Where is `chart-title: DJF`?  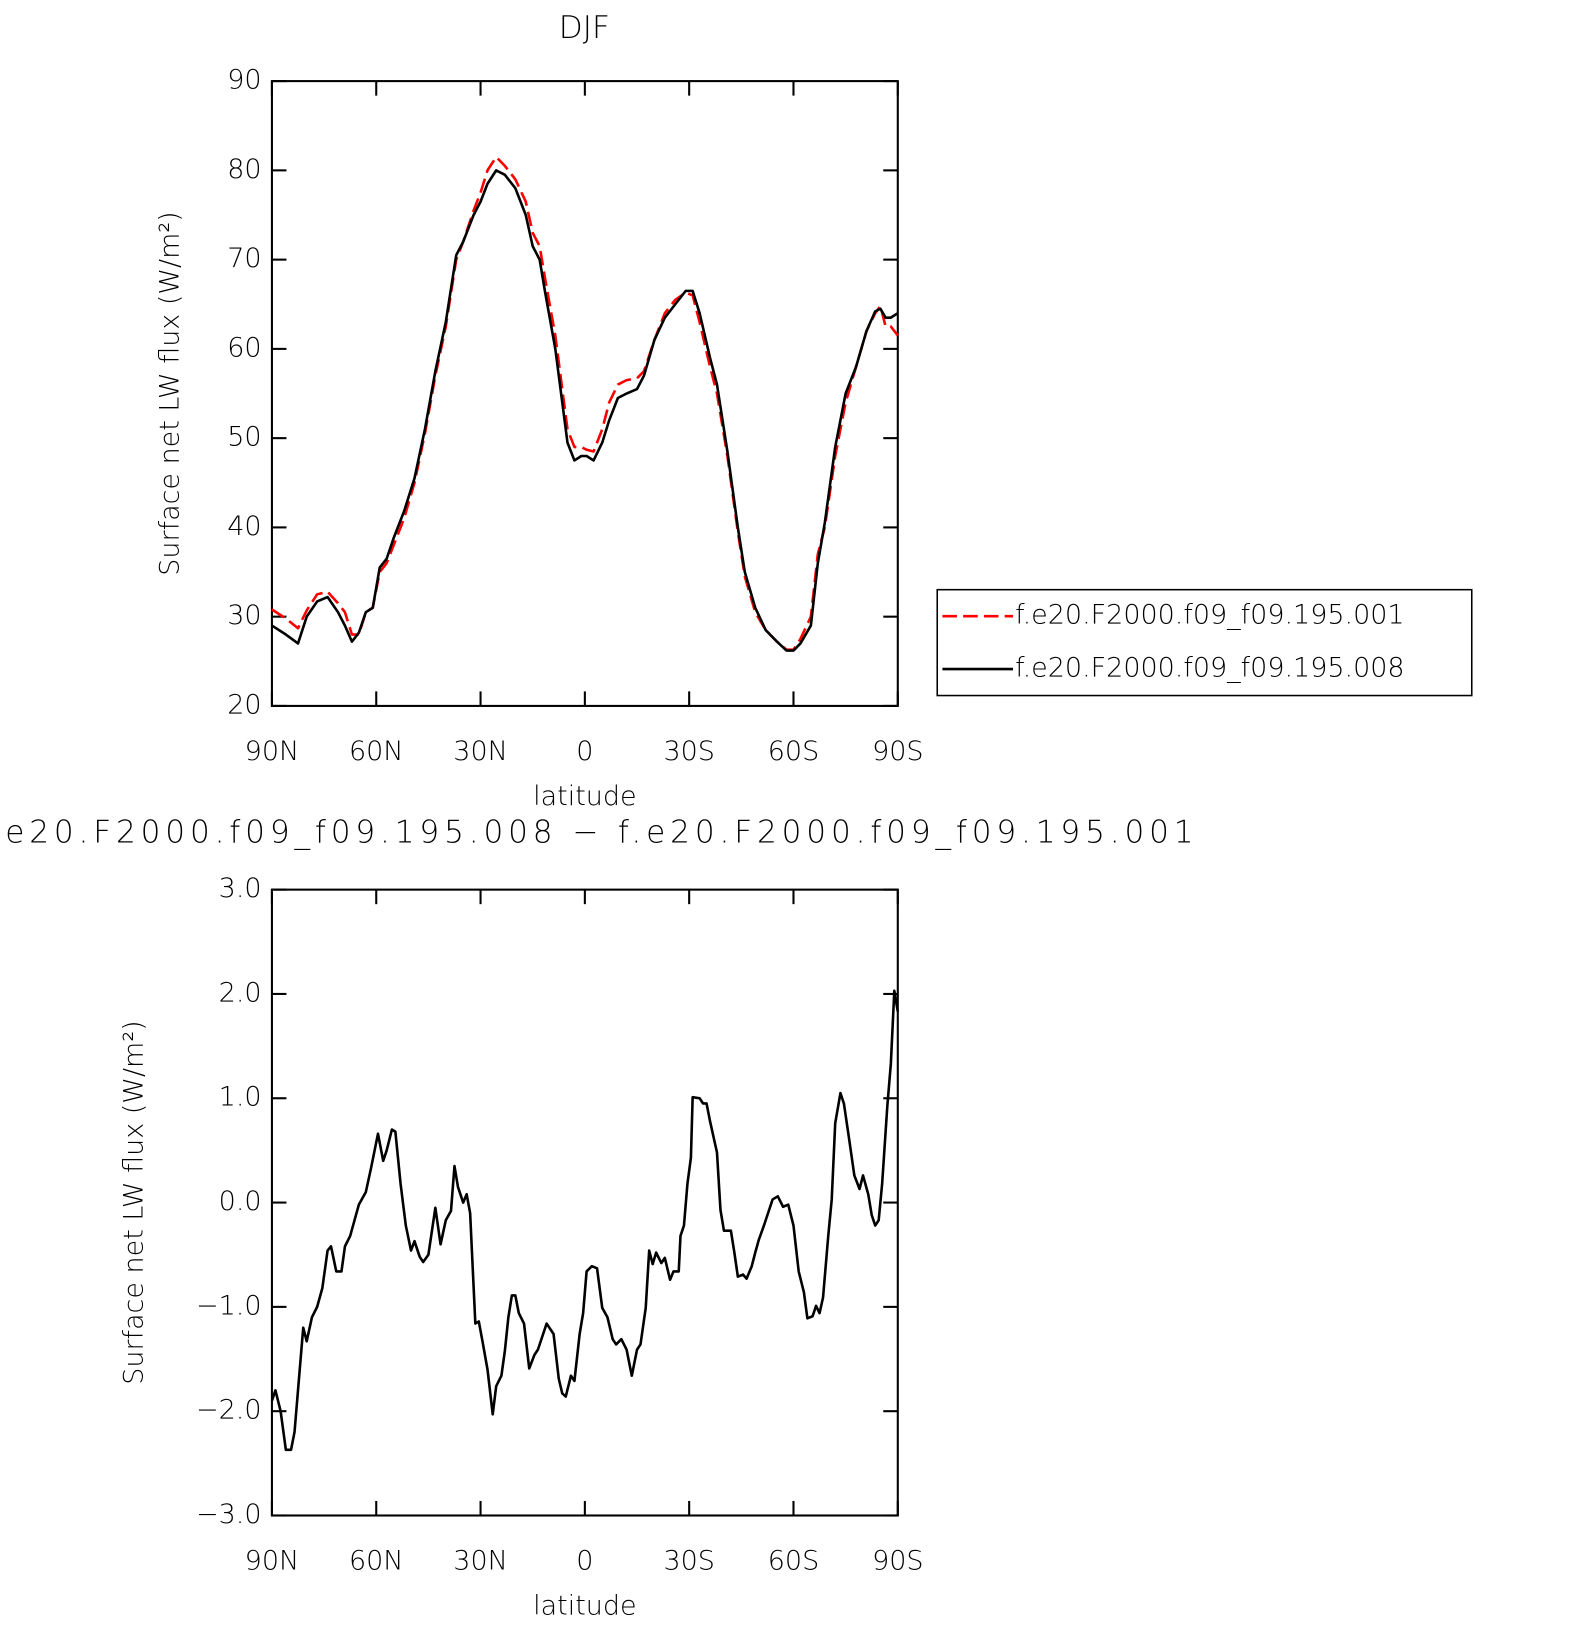 chart-title: DJF is located at coordinates (584, 28).